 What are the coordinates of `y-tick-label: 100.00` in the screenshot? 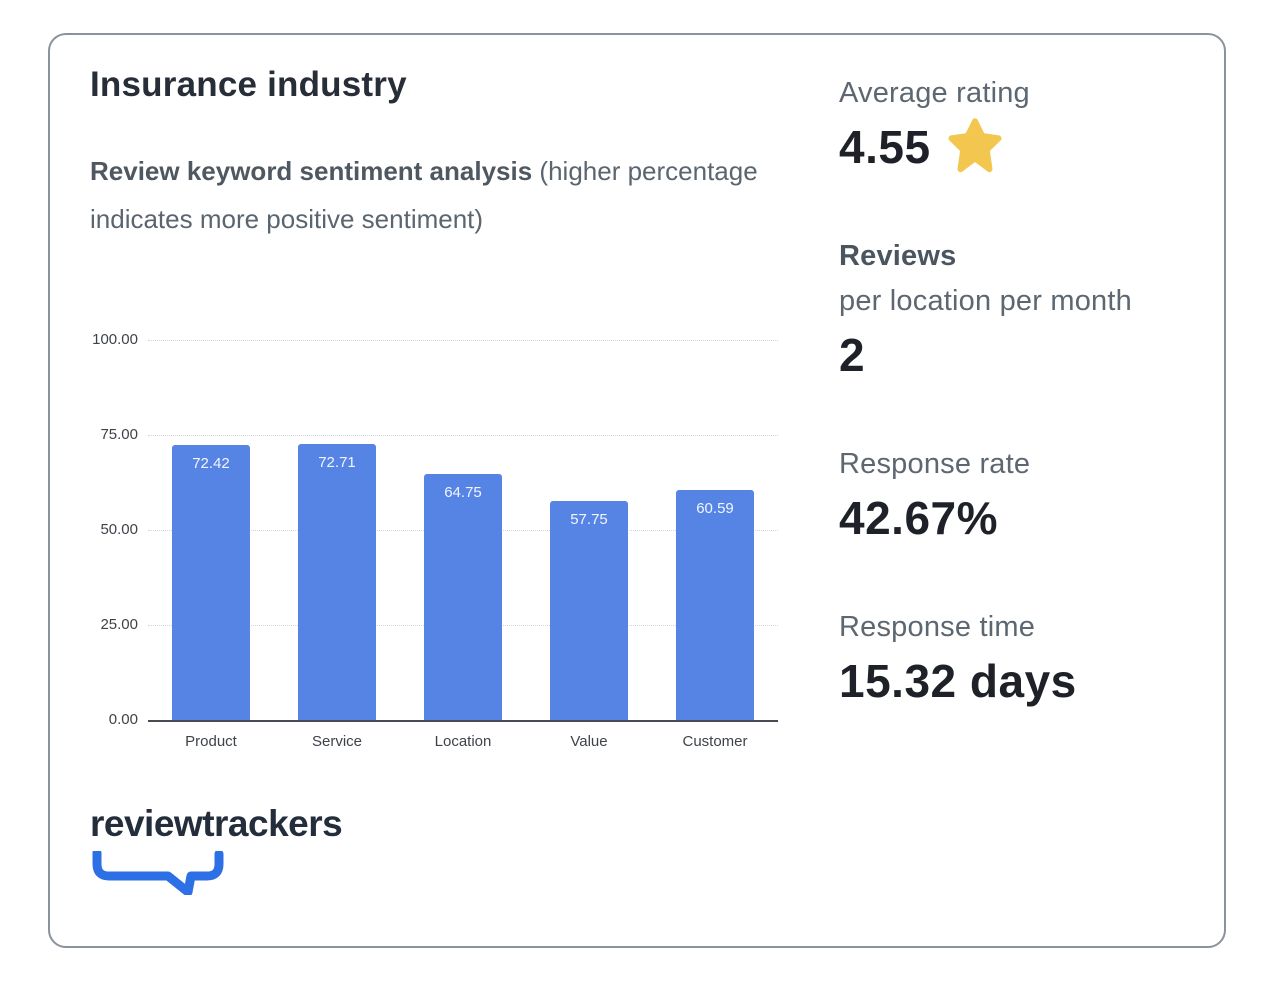 It's located at (115, 339).